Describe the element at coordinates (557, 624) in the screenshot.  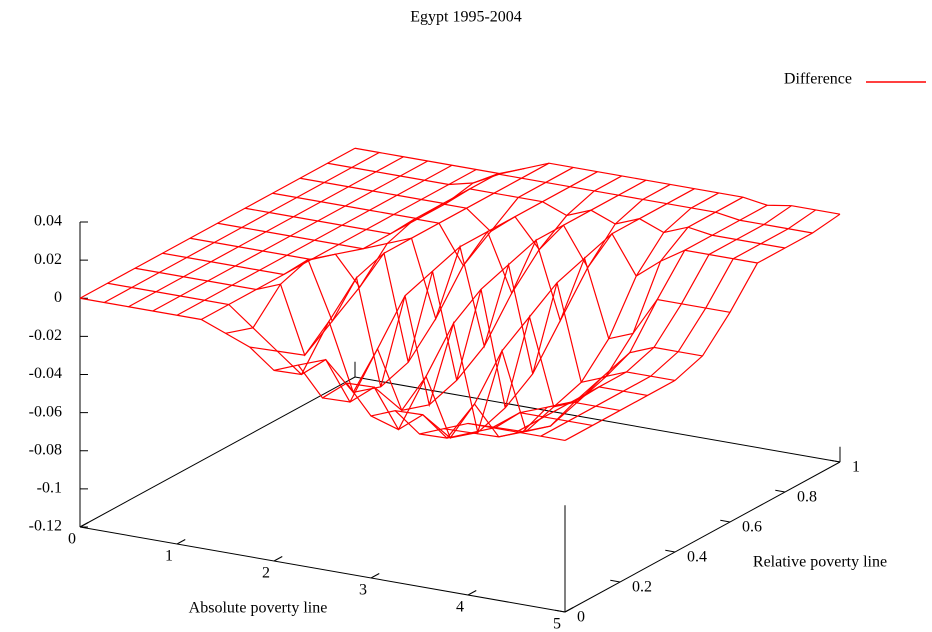
I see `x-tick-label: 5` at that location.